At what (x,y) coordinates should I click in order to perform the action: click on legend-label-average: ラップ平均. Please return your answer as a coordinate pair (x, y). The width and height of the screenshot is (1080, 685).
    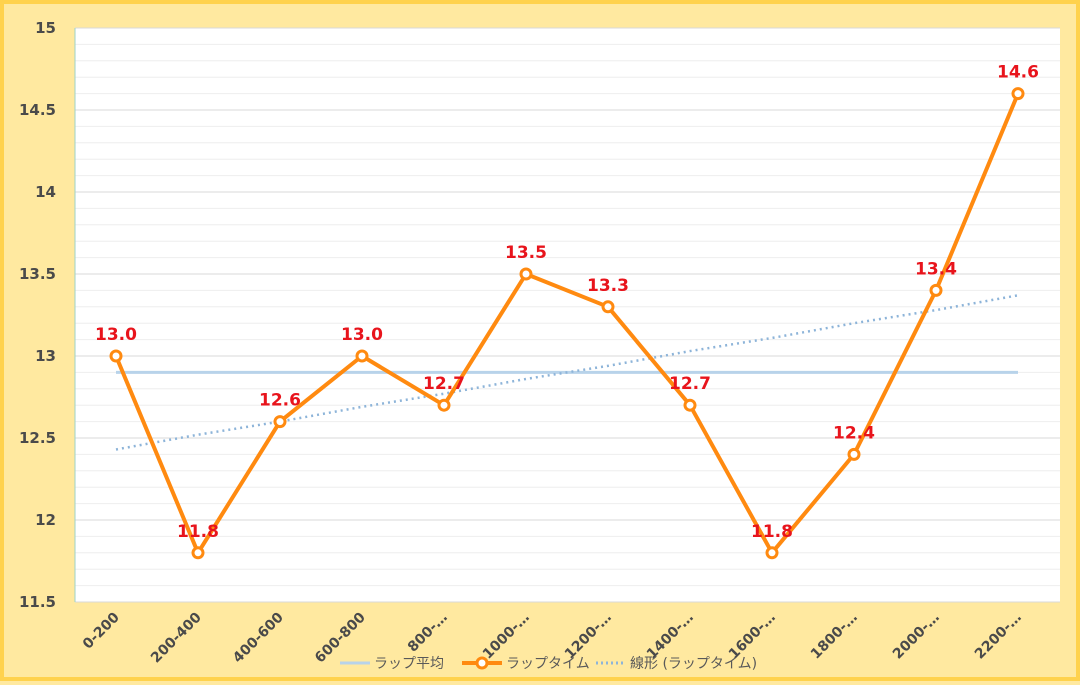
    Looking at the image, I should click on (409, 664).